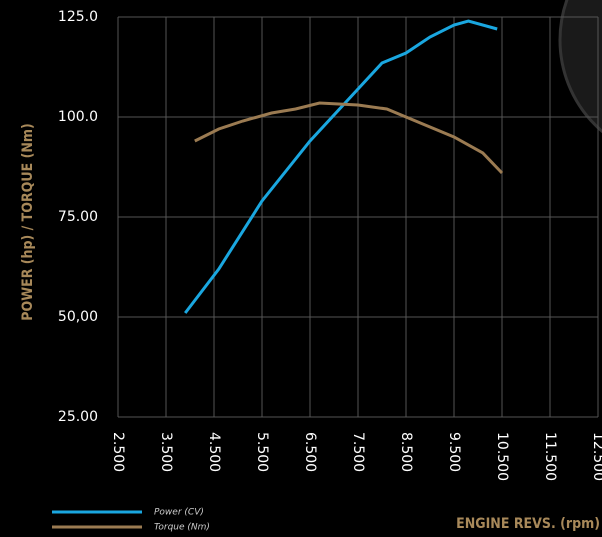 This screenshot has height=537, width=602. I want to click on x-tick-label: 10.500, so click(502, 456).